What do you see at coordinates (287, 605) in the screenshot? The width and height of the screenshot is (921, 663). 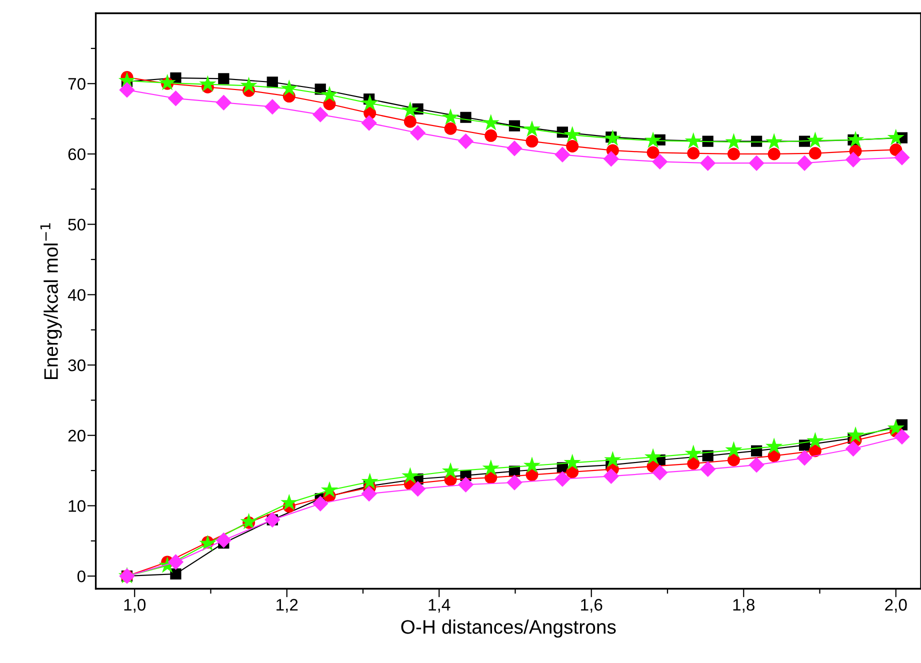 I see `x-tick-label: 1,2` at bounding box center [287, 605].